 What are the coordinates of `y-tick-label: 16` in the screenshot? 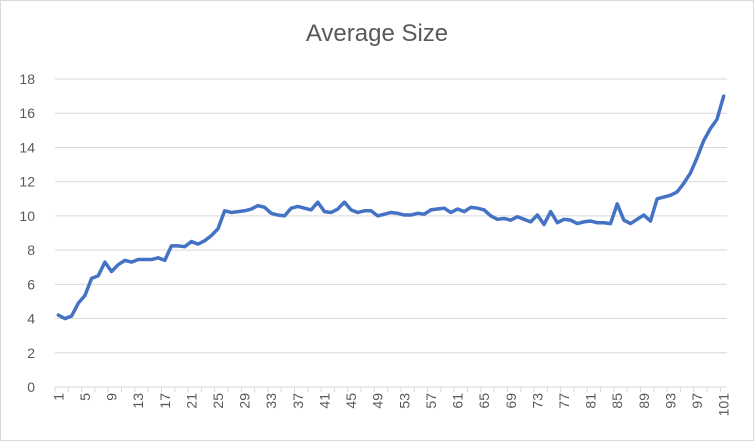 It's located at (27, 113).